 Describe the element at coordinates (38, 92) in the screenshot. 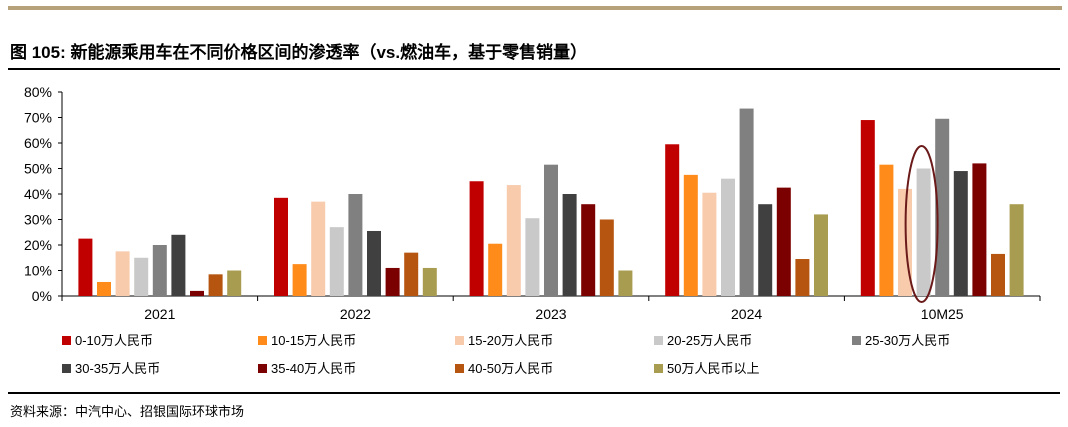

I see `y-tick-label: 80%` at that location.